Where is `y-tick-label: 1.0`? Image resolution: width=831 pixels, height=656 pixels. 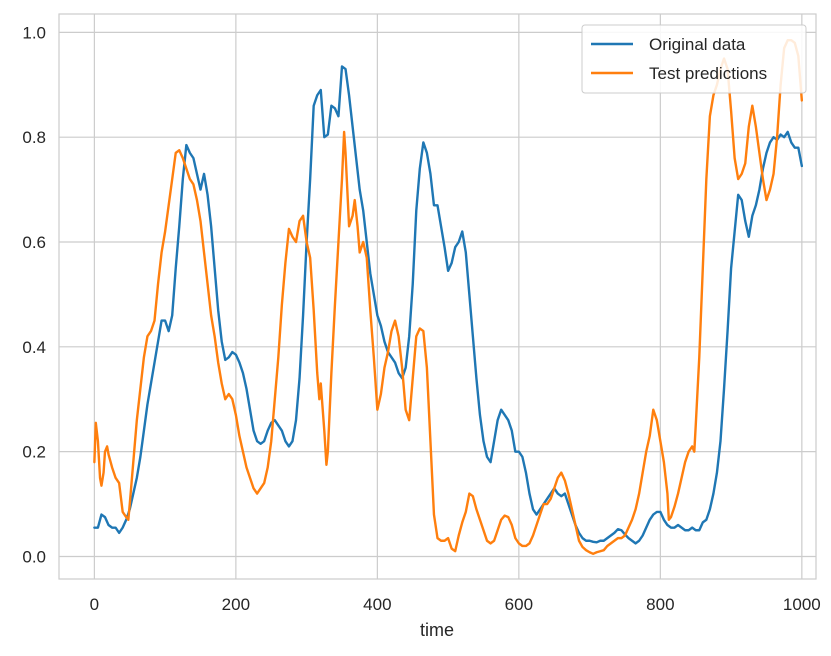 y-tick-label: 1.0 is located at coordinates (34, 32).